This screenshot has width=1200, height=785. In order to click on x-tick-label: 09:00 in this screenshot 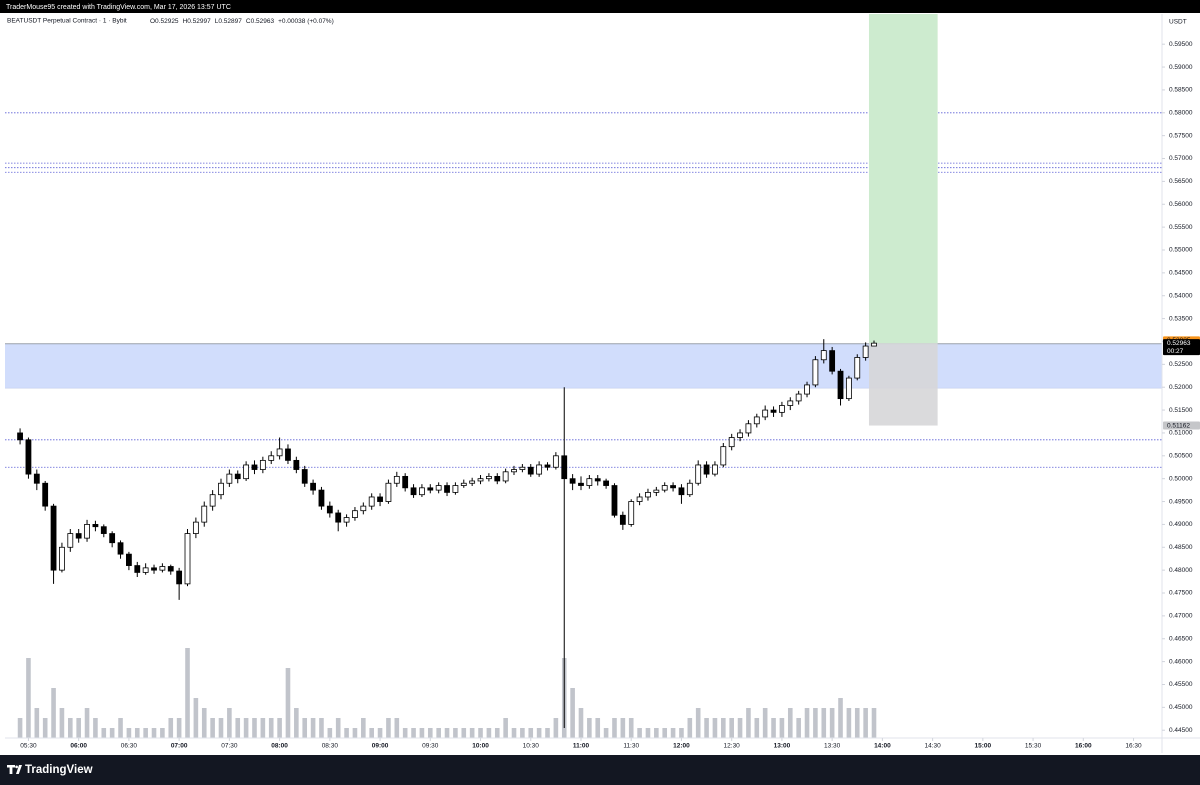, I will do `click(380, 746)`.